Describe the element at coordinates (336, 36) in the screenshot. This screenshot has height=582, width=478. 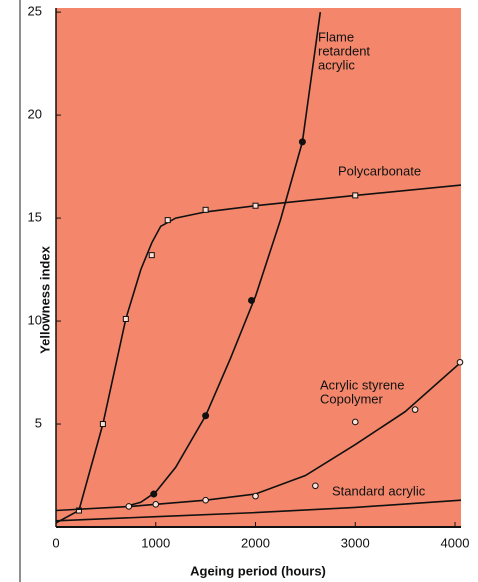
I see `series-label: Flame` at that location.